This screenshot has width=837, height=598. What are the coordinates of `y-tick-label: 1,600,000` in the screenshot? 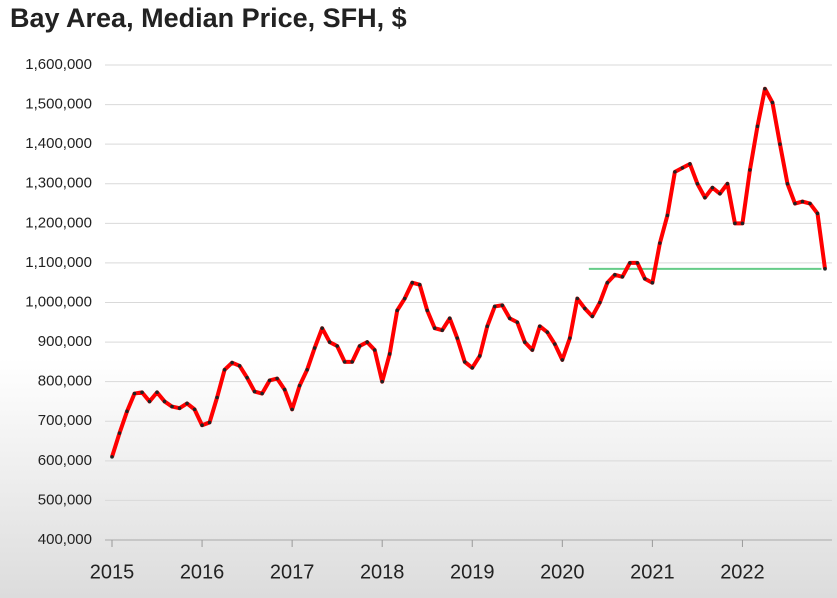 It's located at (58, 64).